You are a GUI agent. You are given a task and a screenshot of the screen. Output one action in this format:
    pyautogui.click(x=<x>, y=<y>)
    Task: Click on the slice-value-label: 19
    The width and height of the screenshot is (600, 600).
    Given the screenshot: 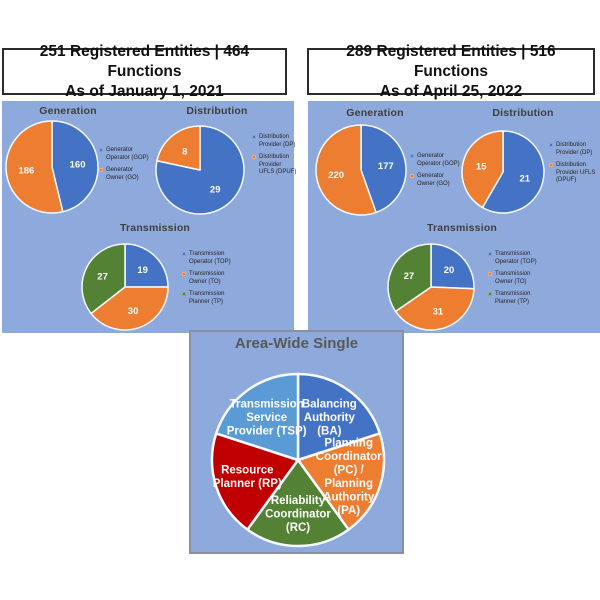 What is the action you would take?
    pyautogui.click(x=142, y=270)
    